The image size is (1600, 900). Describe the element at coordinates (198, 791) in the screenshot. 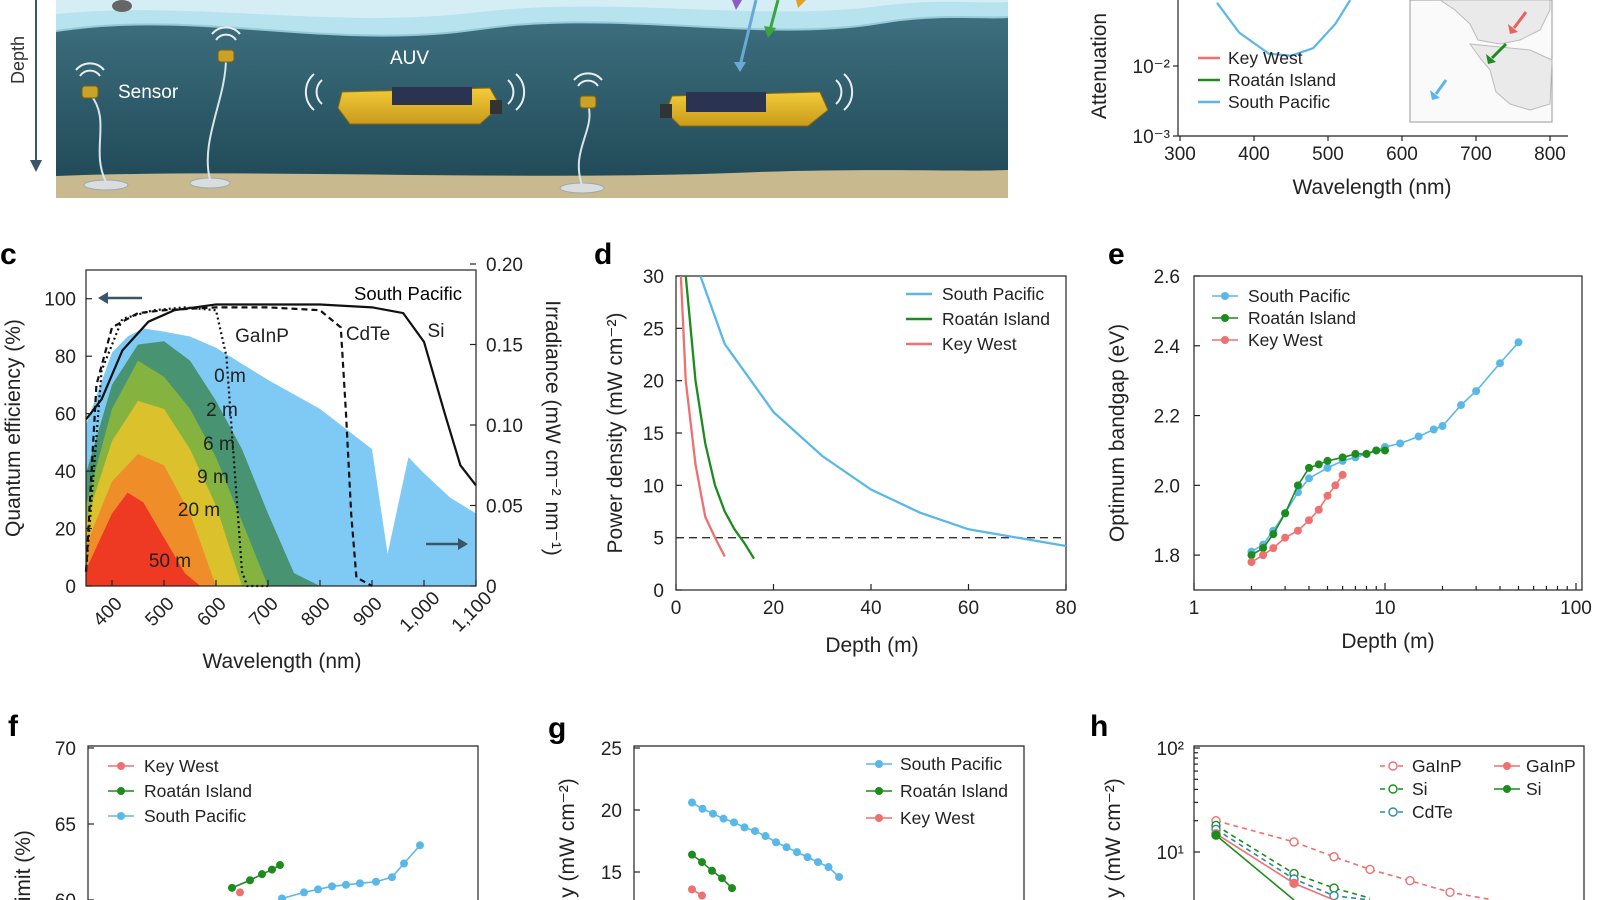

I see `f-legend-label: Roatán Island` at that location.